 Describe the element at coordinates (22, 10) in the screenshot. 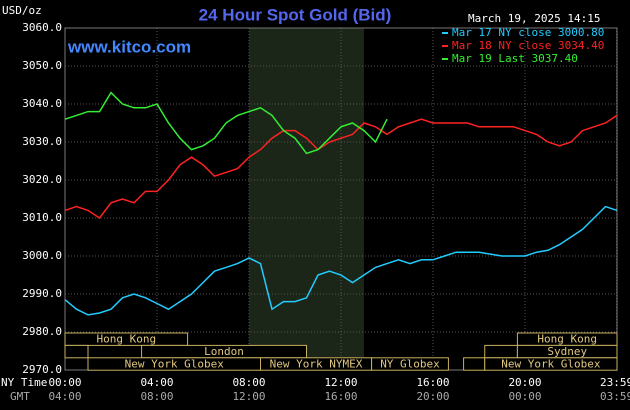

I see `y-axis-label: USD/oz` at that location.